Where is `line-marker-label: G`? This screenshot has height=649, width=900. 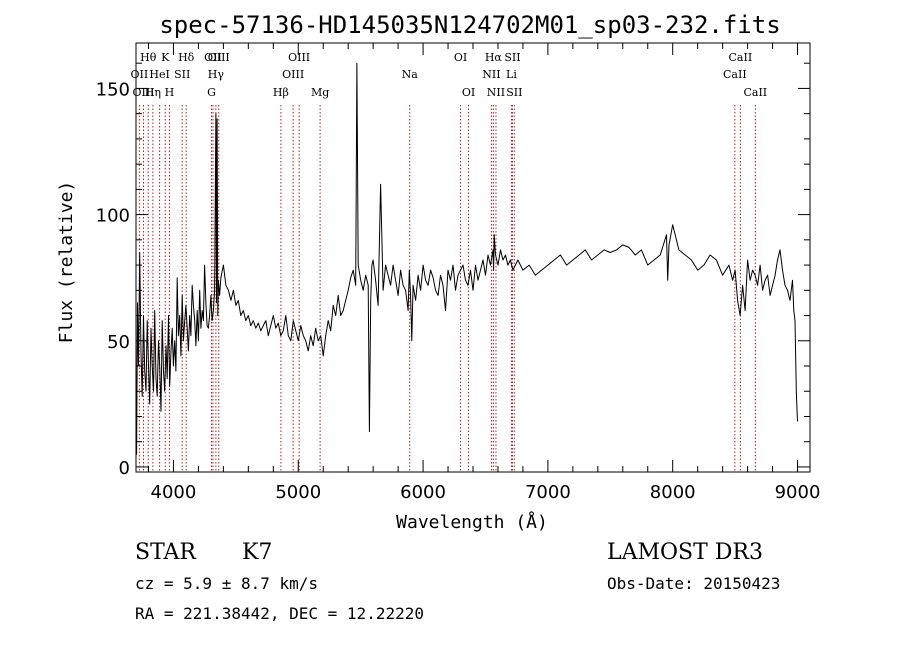 line-marker-label: G is located at coordinates (211, 92).